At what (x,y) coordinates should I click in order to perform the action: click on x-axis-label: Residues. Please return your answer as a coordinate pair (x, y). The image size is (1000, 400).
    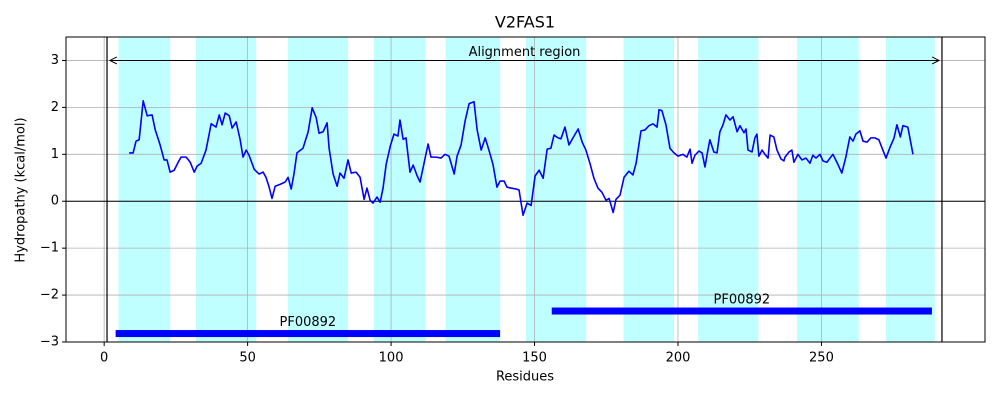
    Looking at the image, I should click on (525, 377).